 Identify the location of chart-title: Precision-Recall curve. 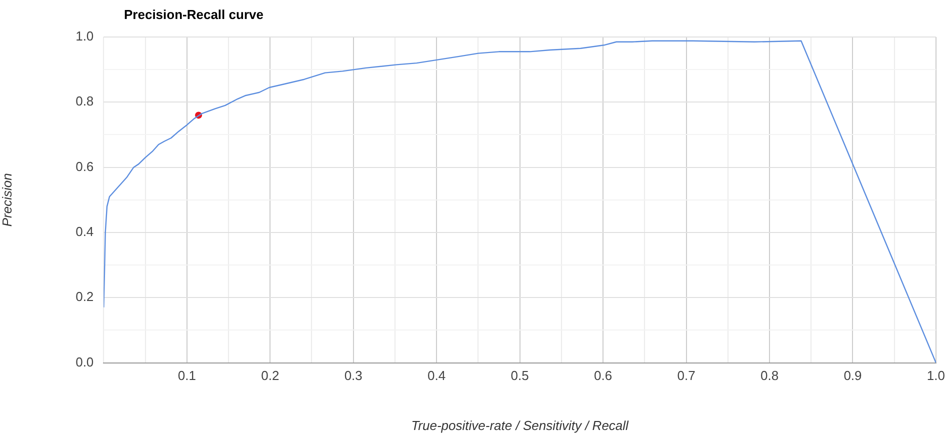
(194, 14).